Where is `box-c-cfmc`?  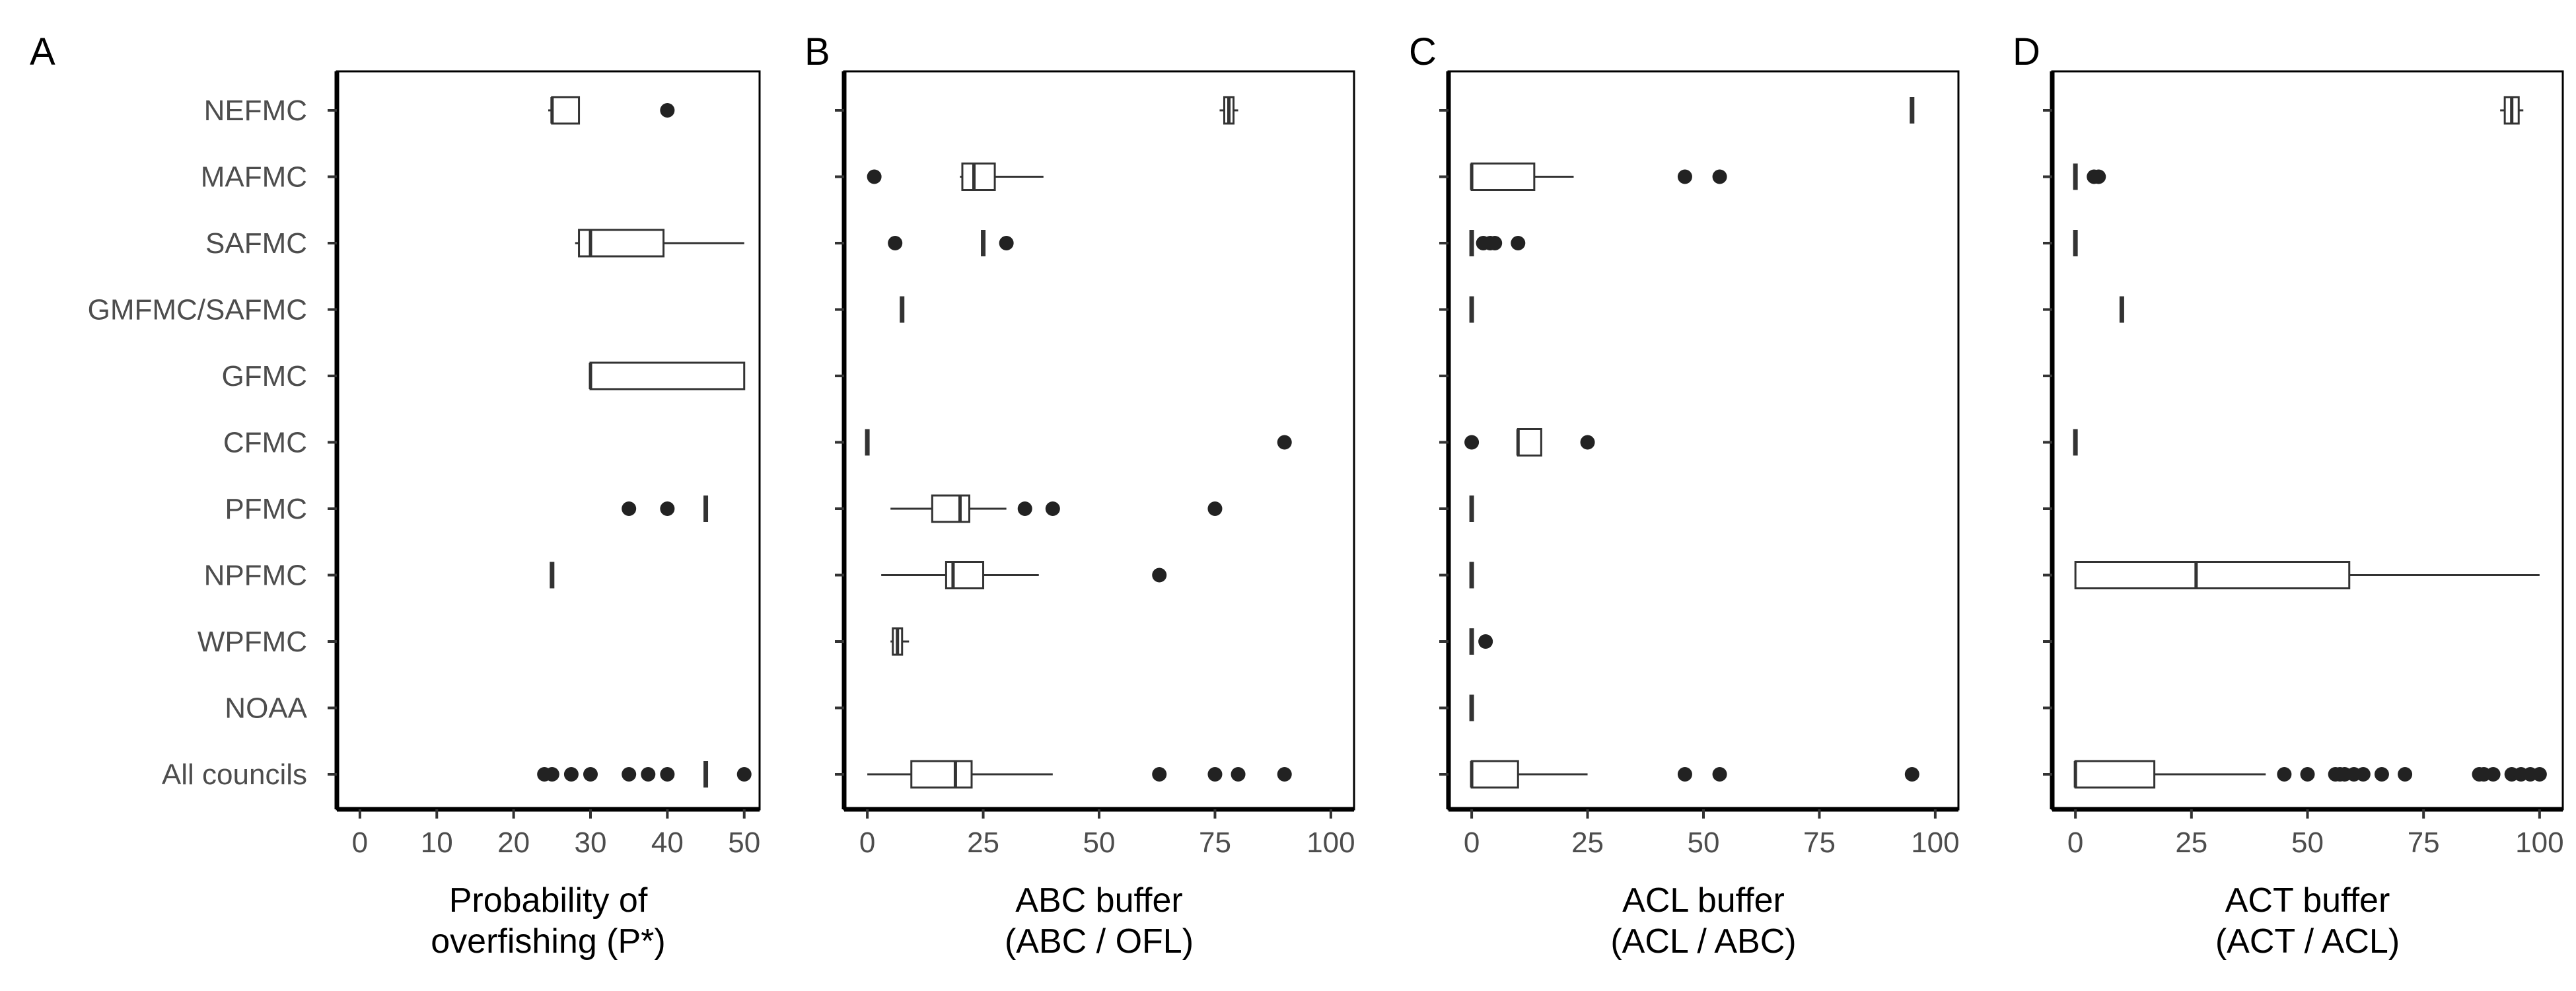 box-c-cfmc is located at coordinates (1530, 442).